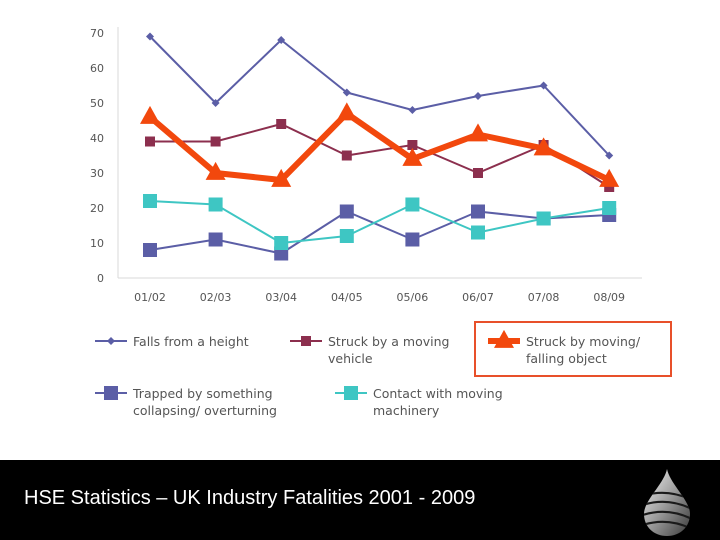 Image resolution: width=720 pixels, height=540 pixels. What do you see at coordinates (388, 341) in the screenshot?
I see `legend-label: Struck by a moving` at bounding box center [388, 341].